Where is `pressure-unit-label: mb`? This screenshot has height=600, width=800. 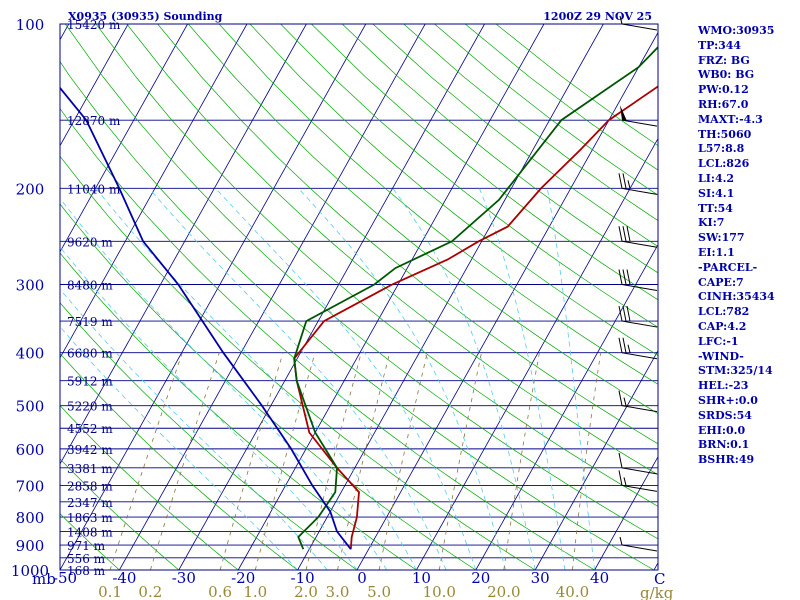 pressure-unit-label: mb is located at coordinates (44, 579).